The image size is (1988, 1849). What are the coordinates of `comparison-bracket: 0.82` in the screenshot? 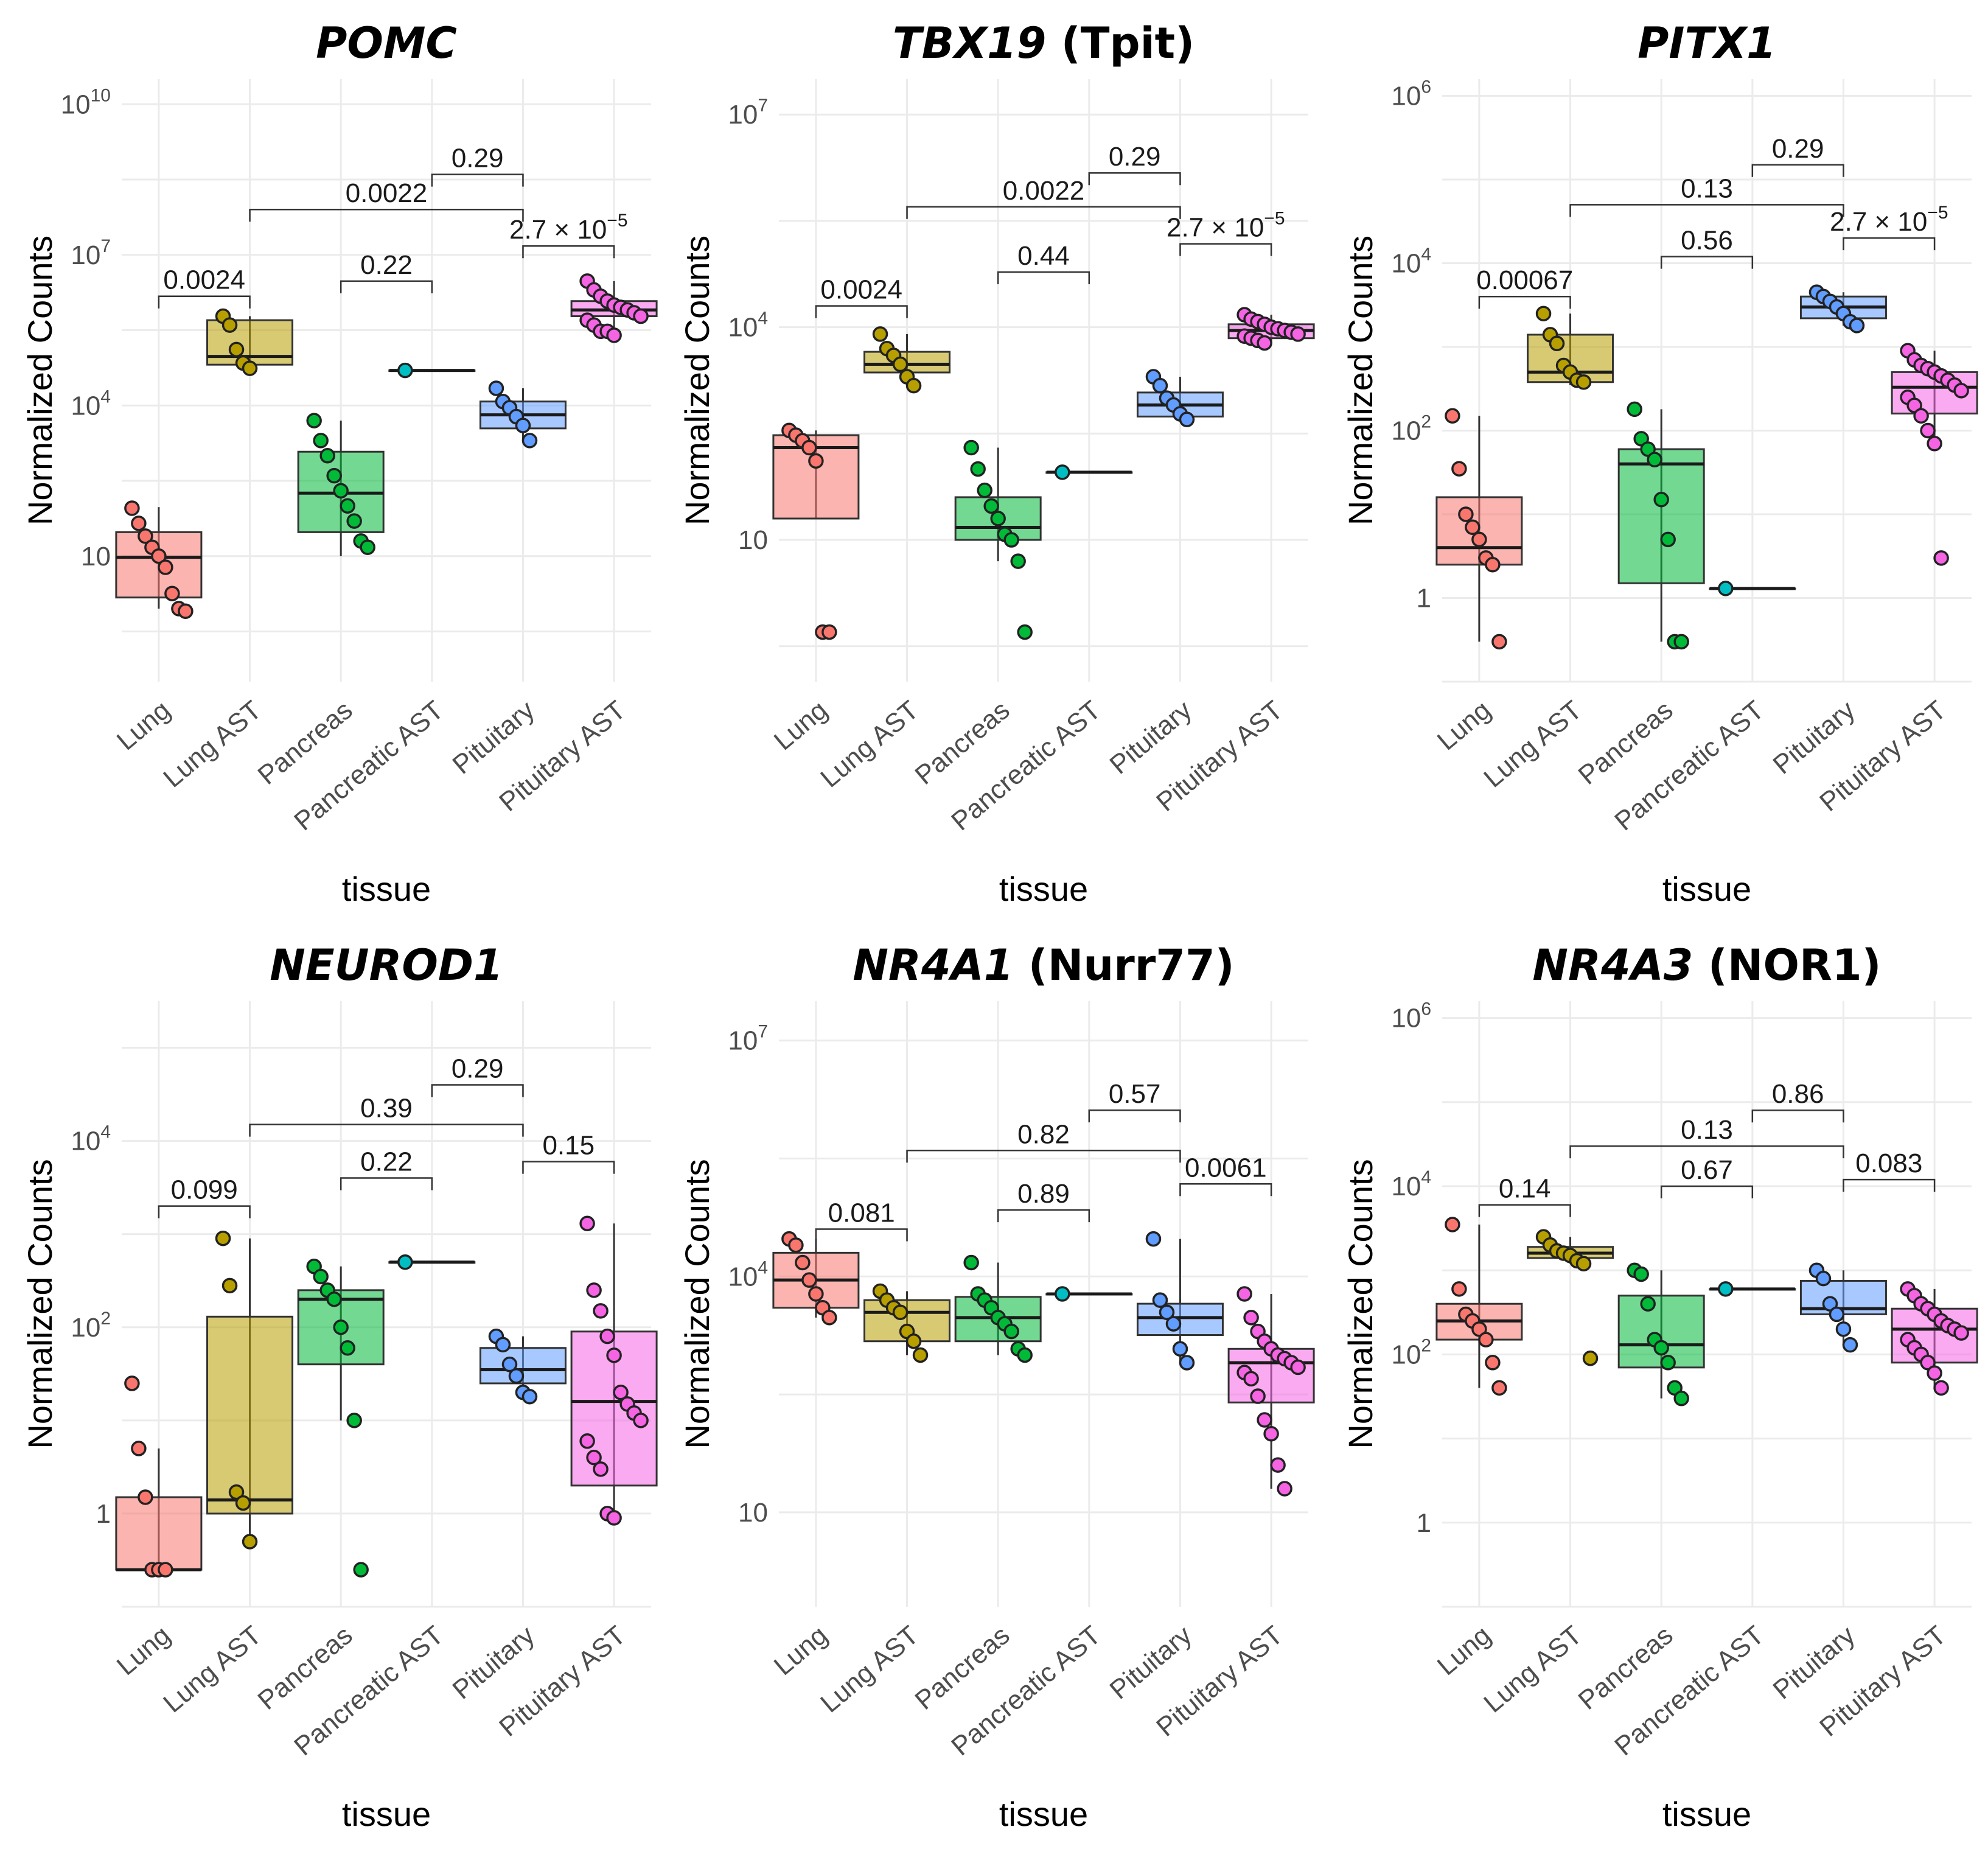 It's located at (1043, 1141).